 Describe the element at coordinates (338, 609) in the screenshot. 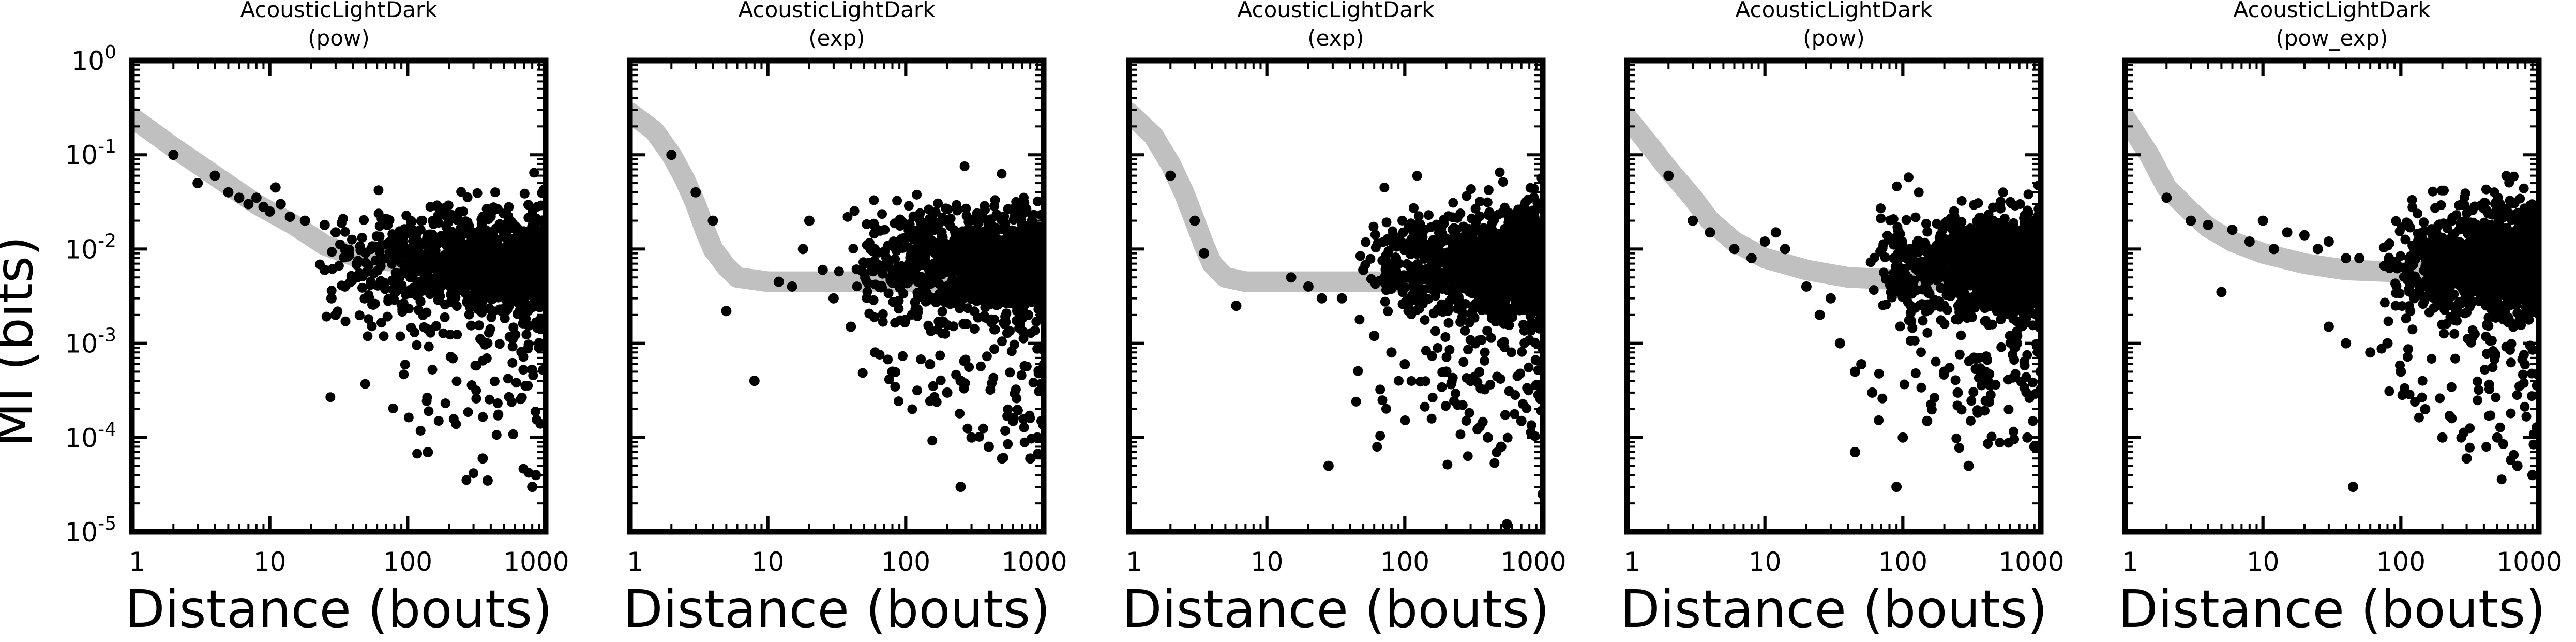

I see `x-axis-label: Distance (bouts)` at that location.